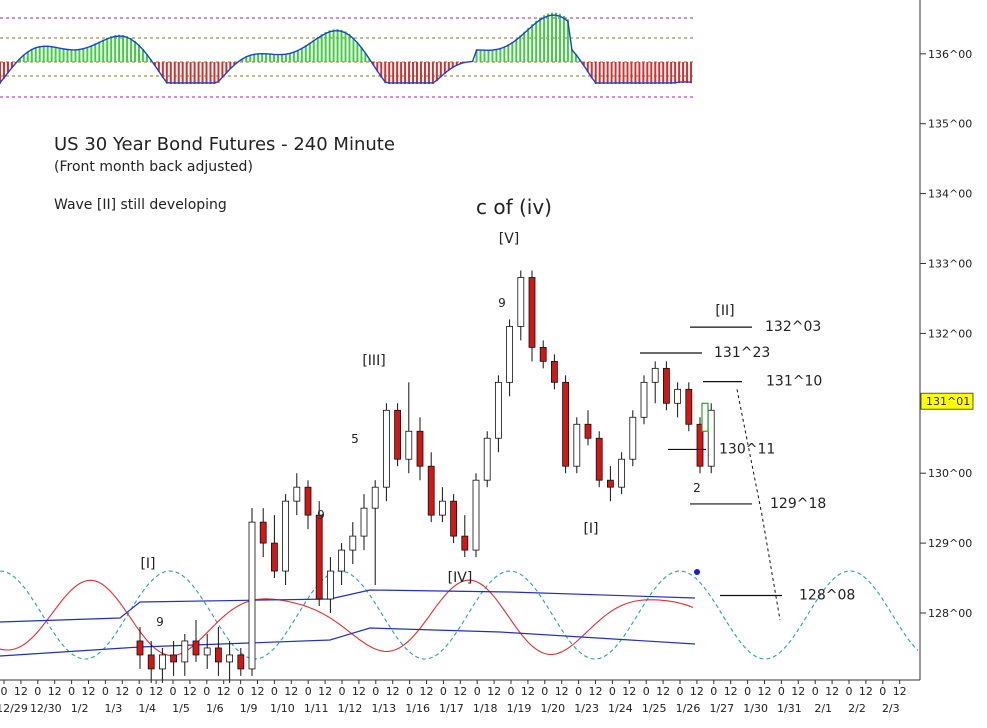  What do you see at coordinates (46, 708) in the screenshot?
I see `date-label: 12/30` at bounding box center [46, 708].